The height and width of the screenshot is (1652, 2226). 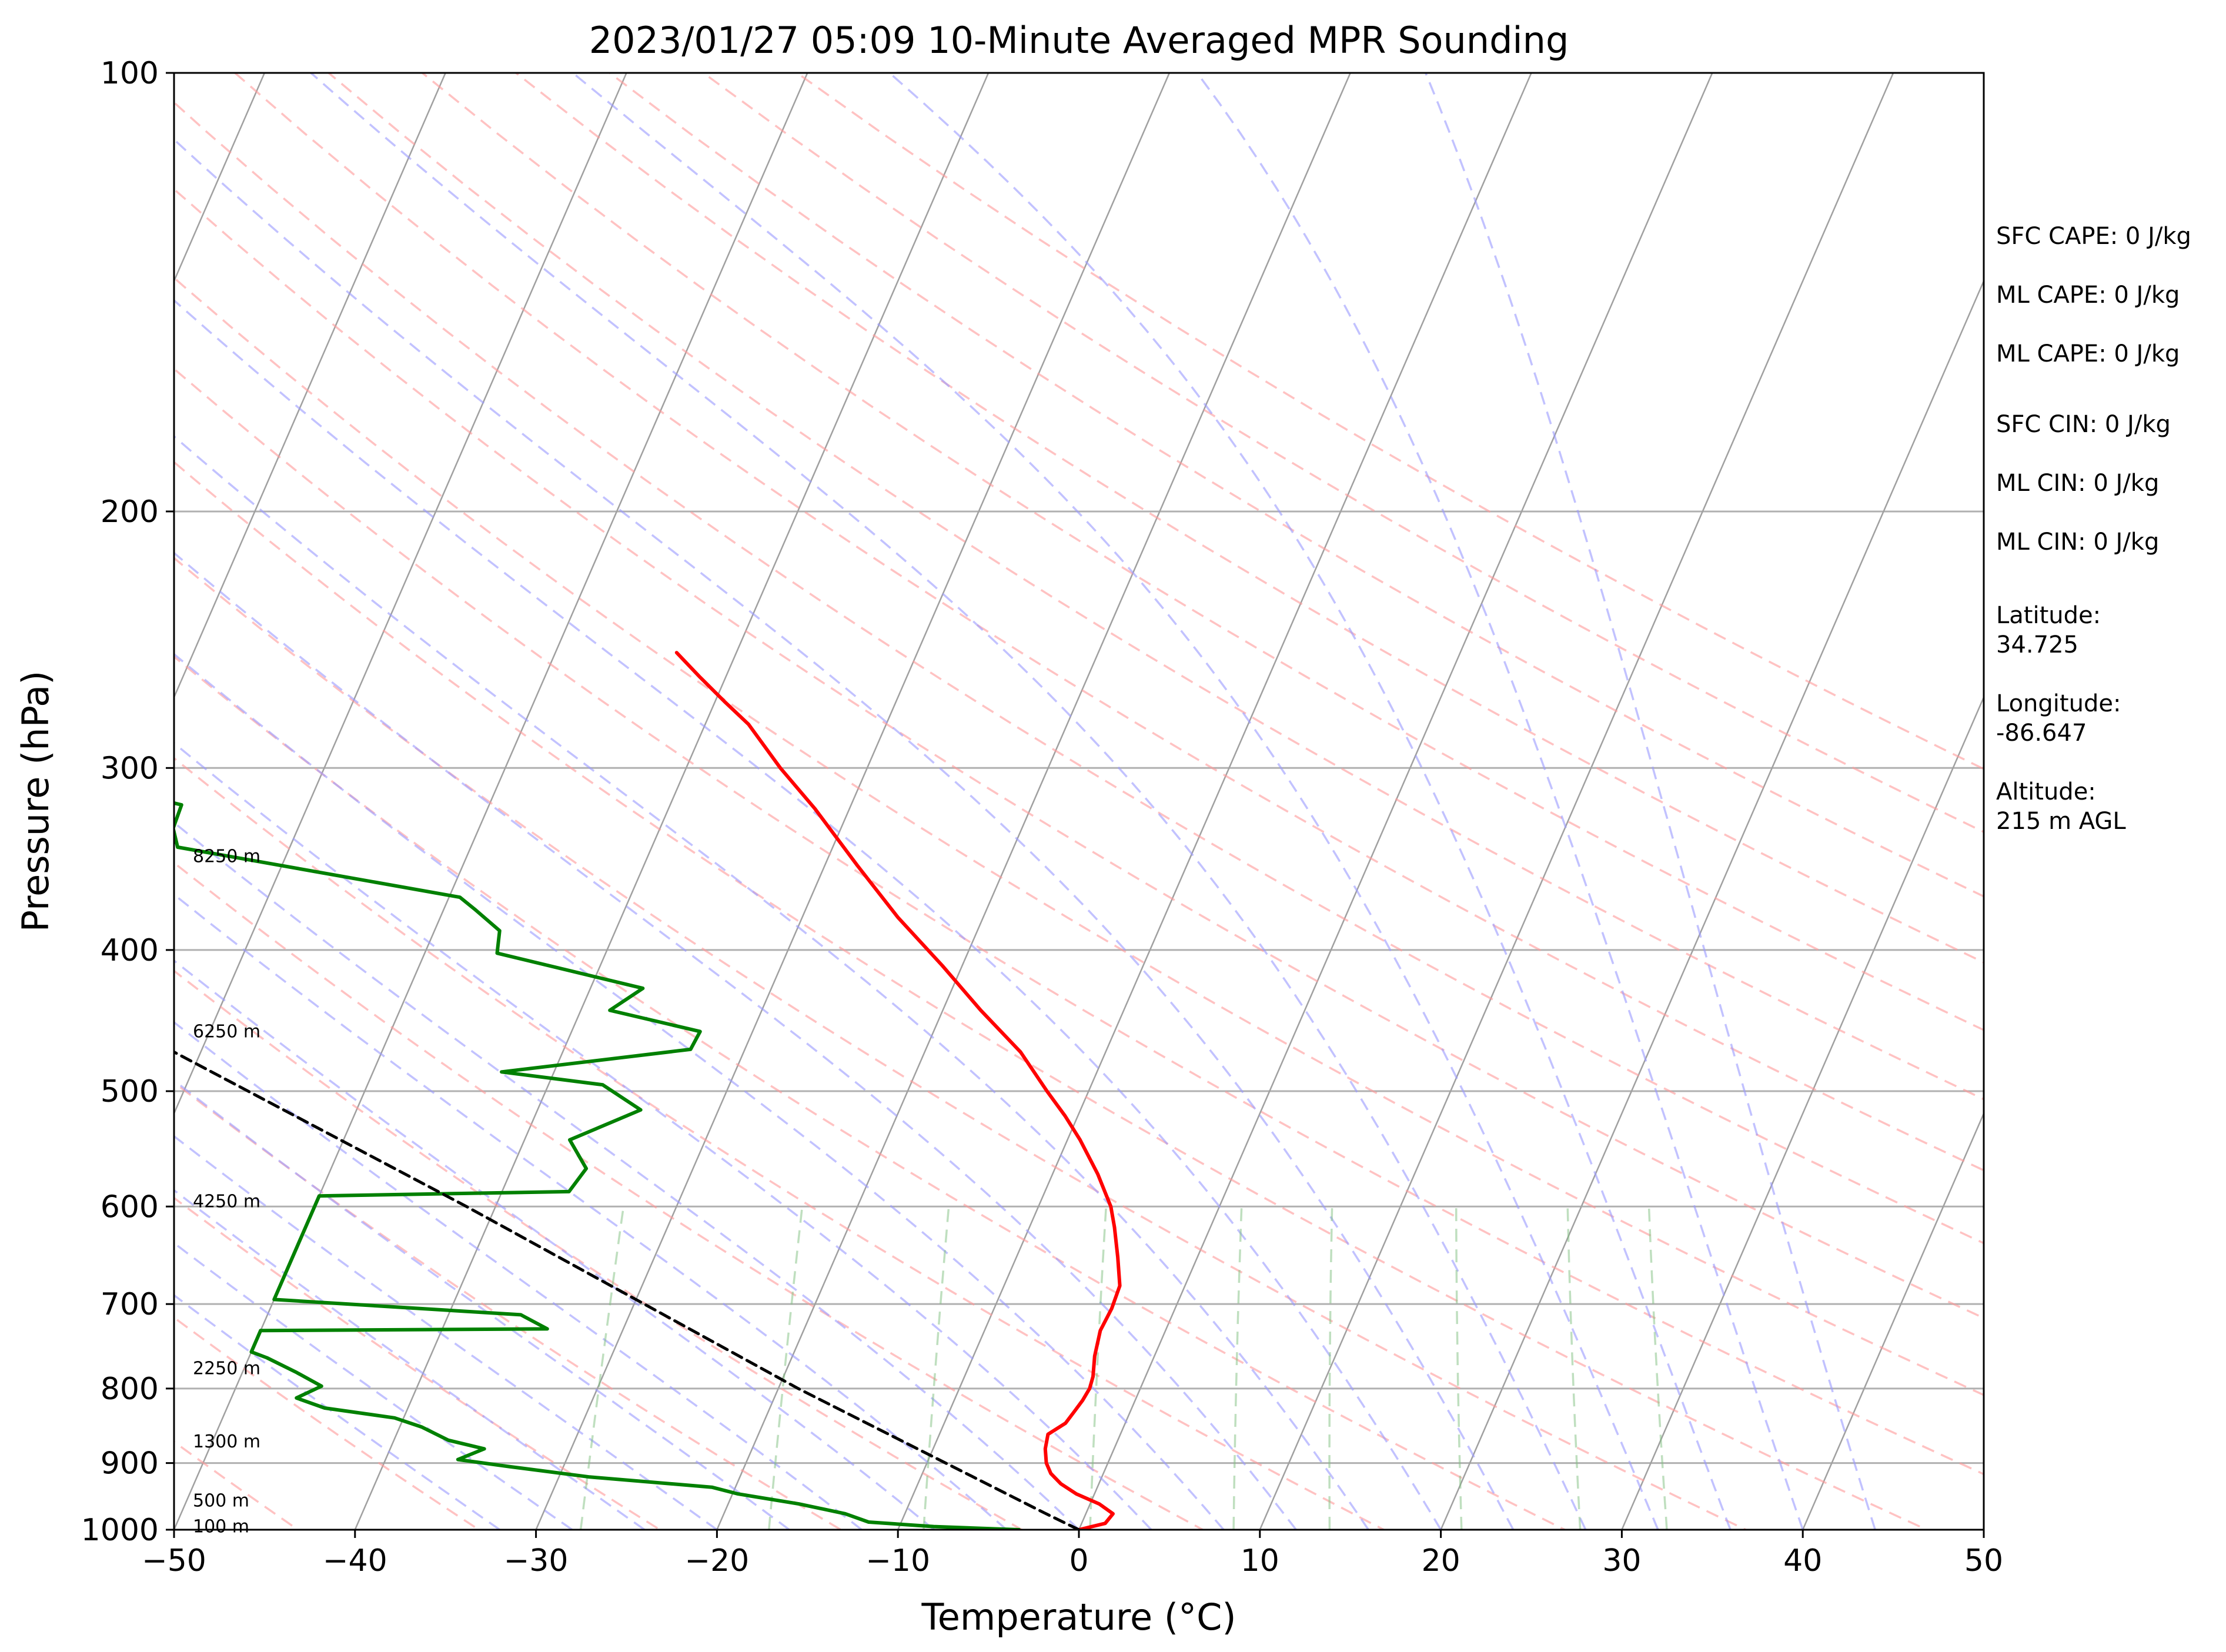 What do you see at coordinates (227, 857) in the screenshot?
I see `height-label: 8250 m` at bounding box center [227, 857].